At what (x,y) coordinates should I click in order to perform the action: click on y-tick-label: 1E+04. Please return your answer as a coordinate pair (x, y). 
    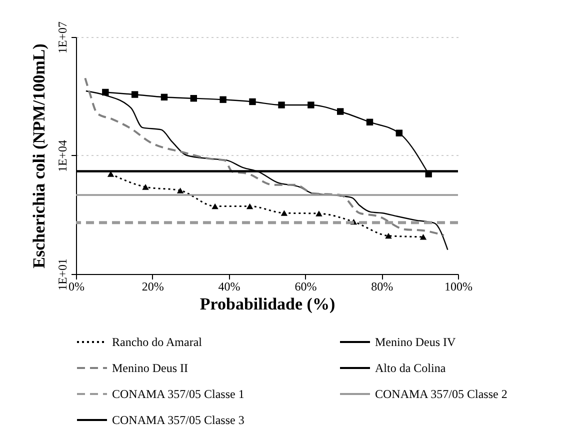
    Looking at the image, I should click on (63, 156).